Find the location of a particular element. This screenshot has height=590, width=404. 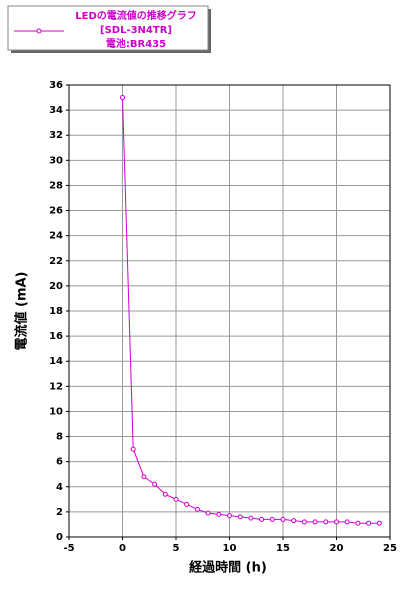

x-tick-label: 15 is located at coordinates (283, 548).